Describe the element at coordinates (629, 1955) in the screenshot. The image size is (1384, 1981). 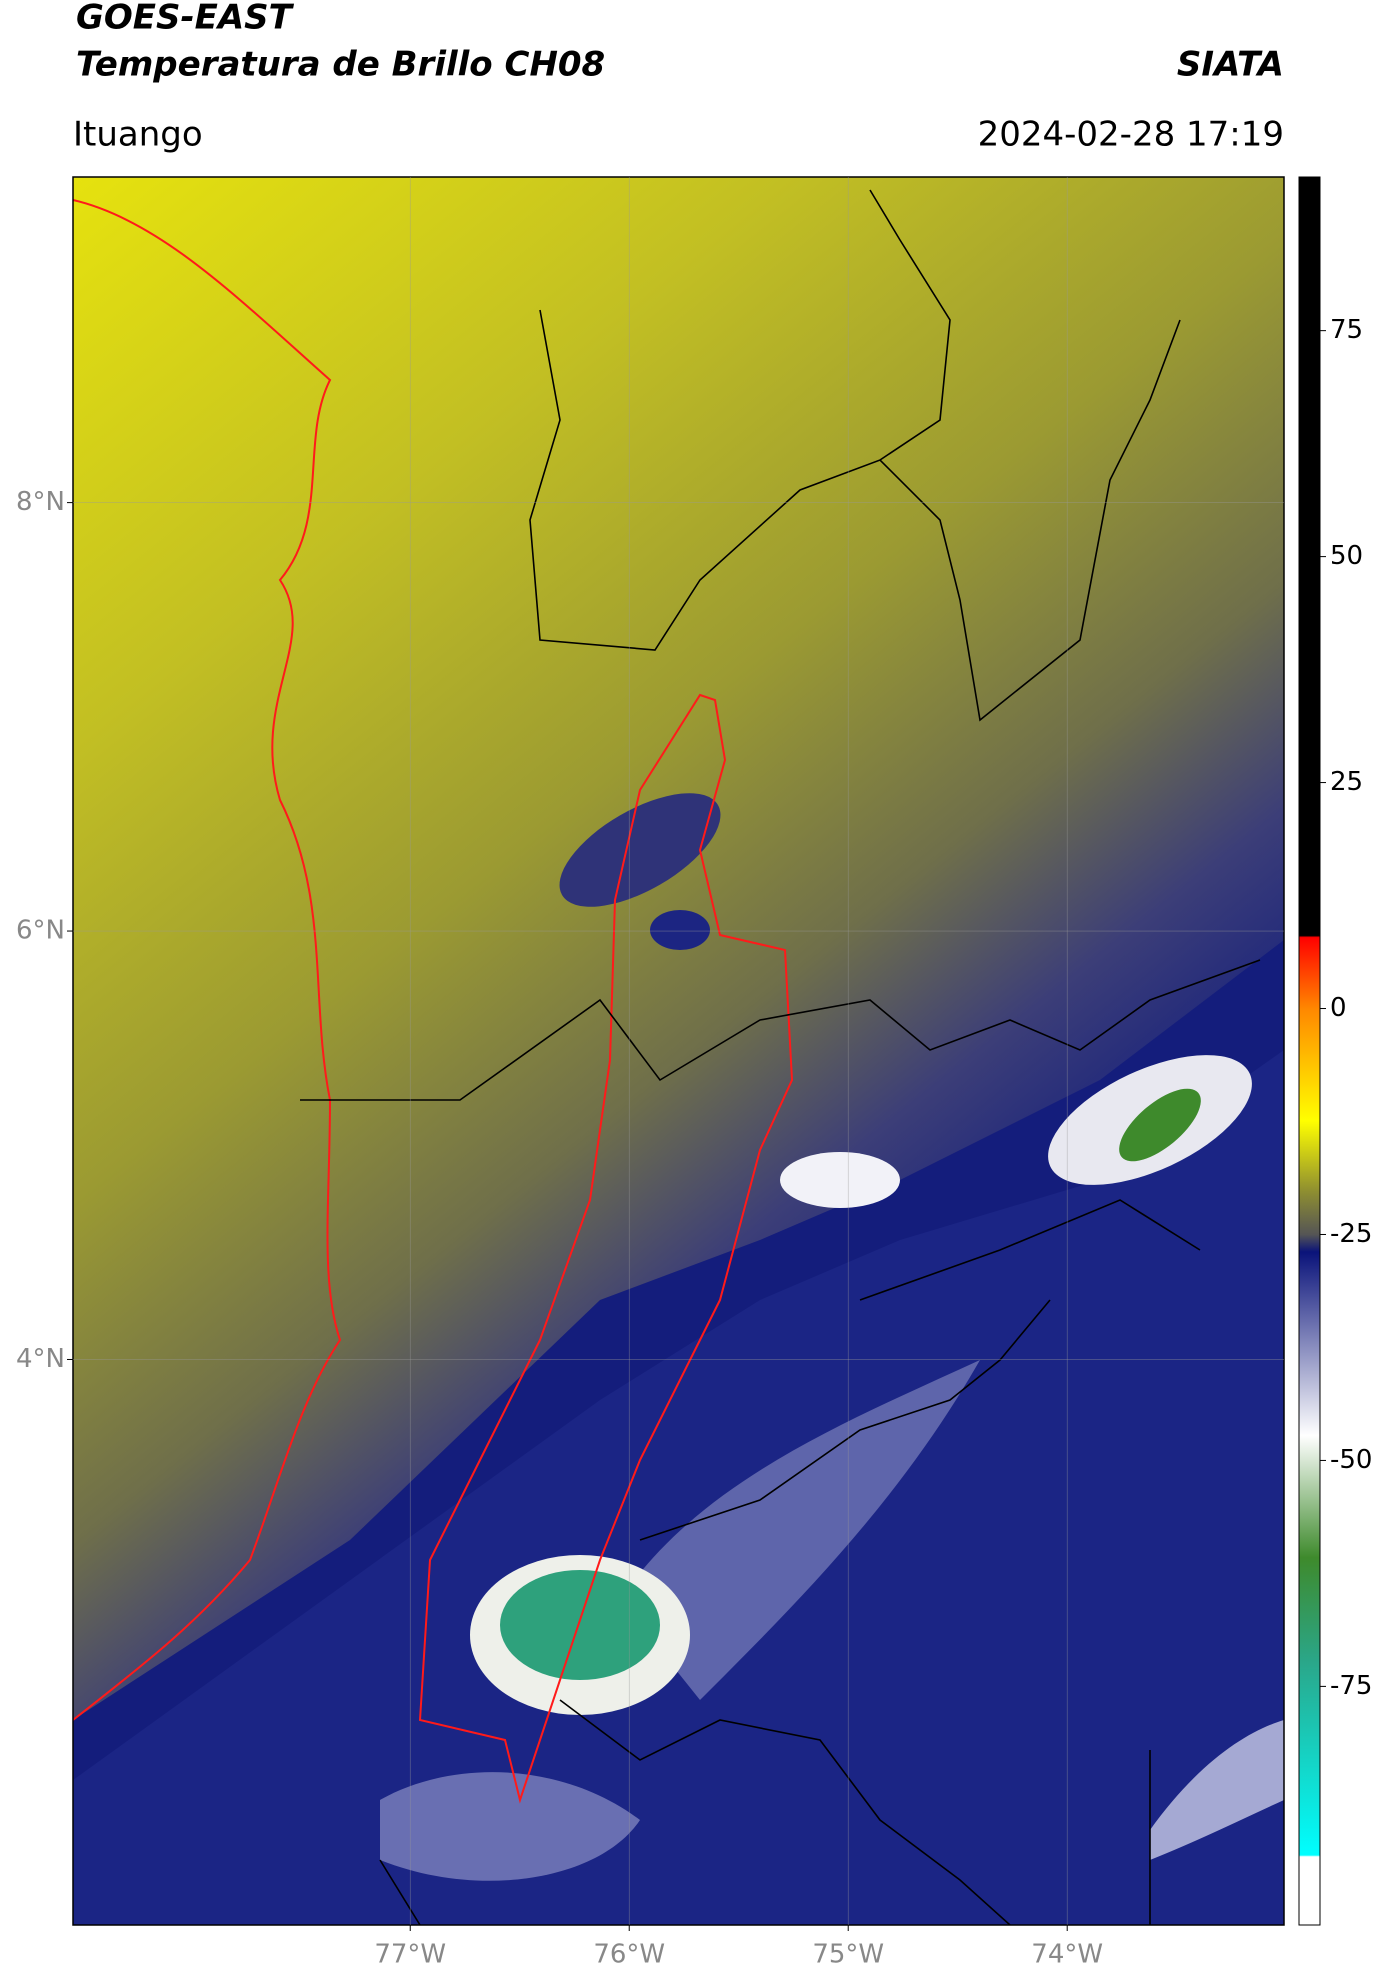
I see `x-tick-label: 76°W` at that location.